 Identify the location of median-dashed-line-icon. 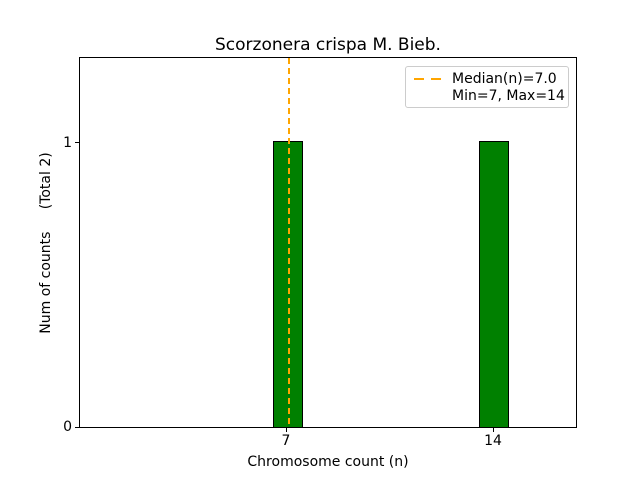
(428, 78).